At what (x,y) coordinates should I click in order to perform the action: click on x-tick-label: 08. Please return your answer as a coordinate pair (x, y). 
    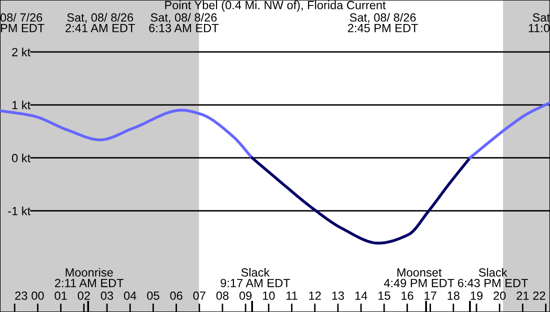
    Looking at the image, I should click on (222, 295).